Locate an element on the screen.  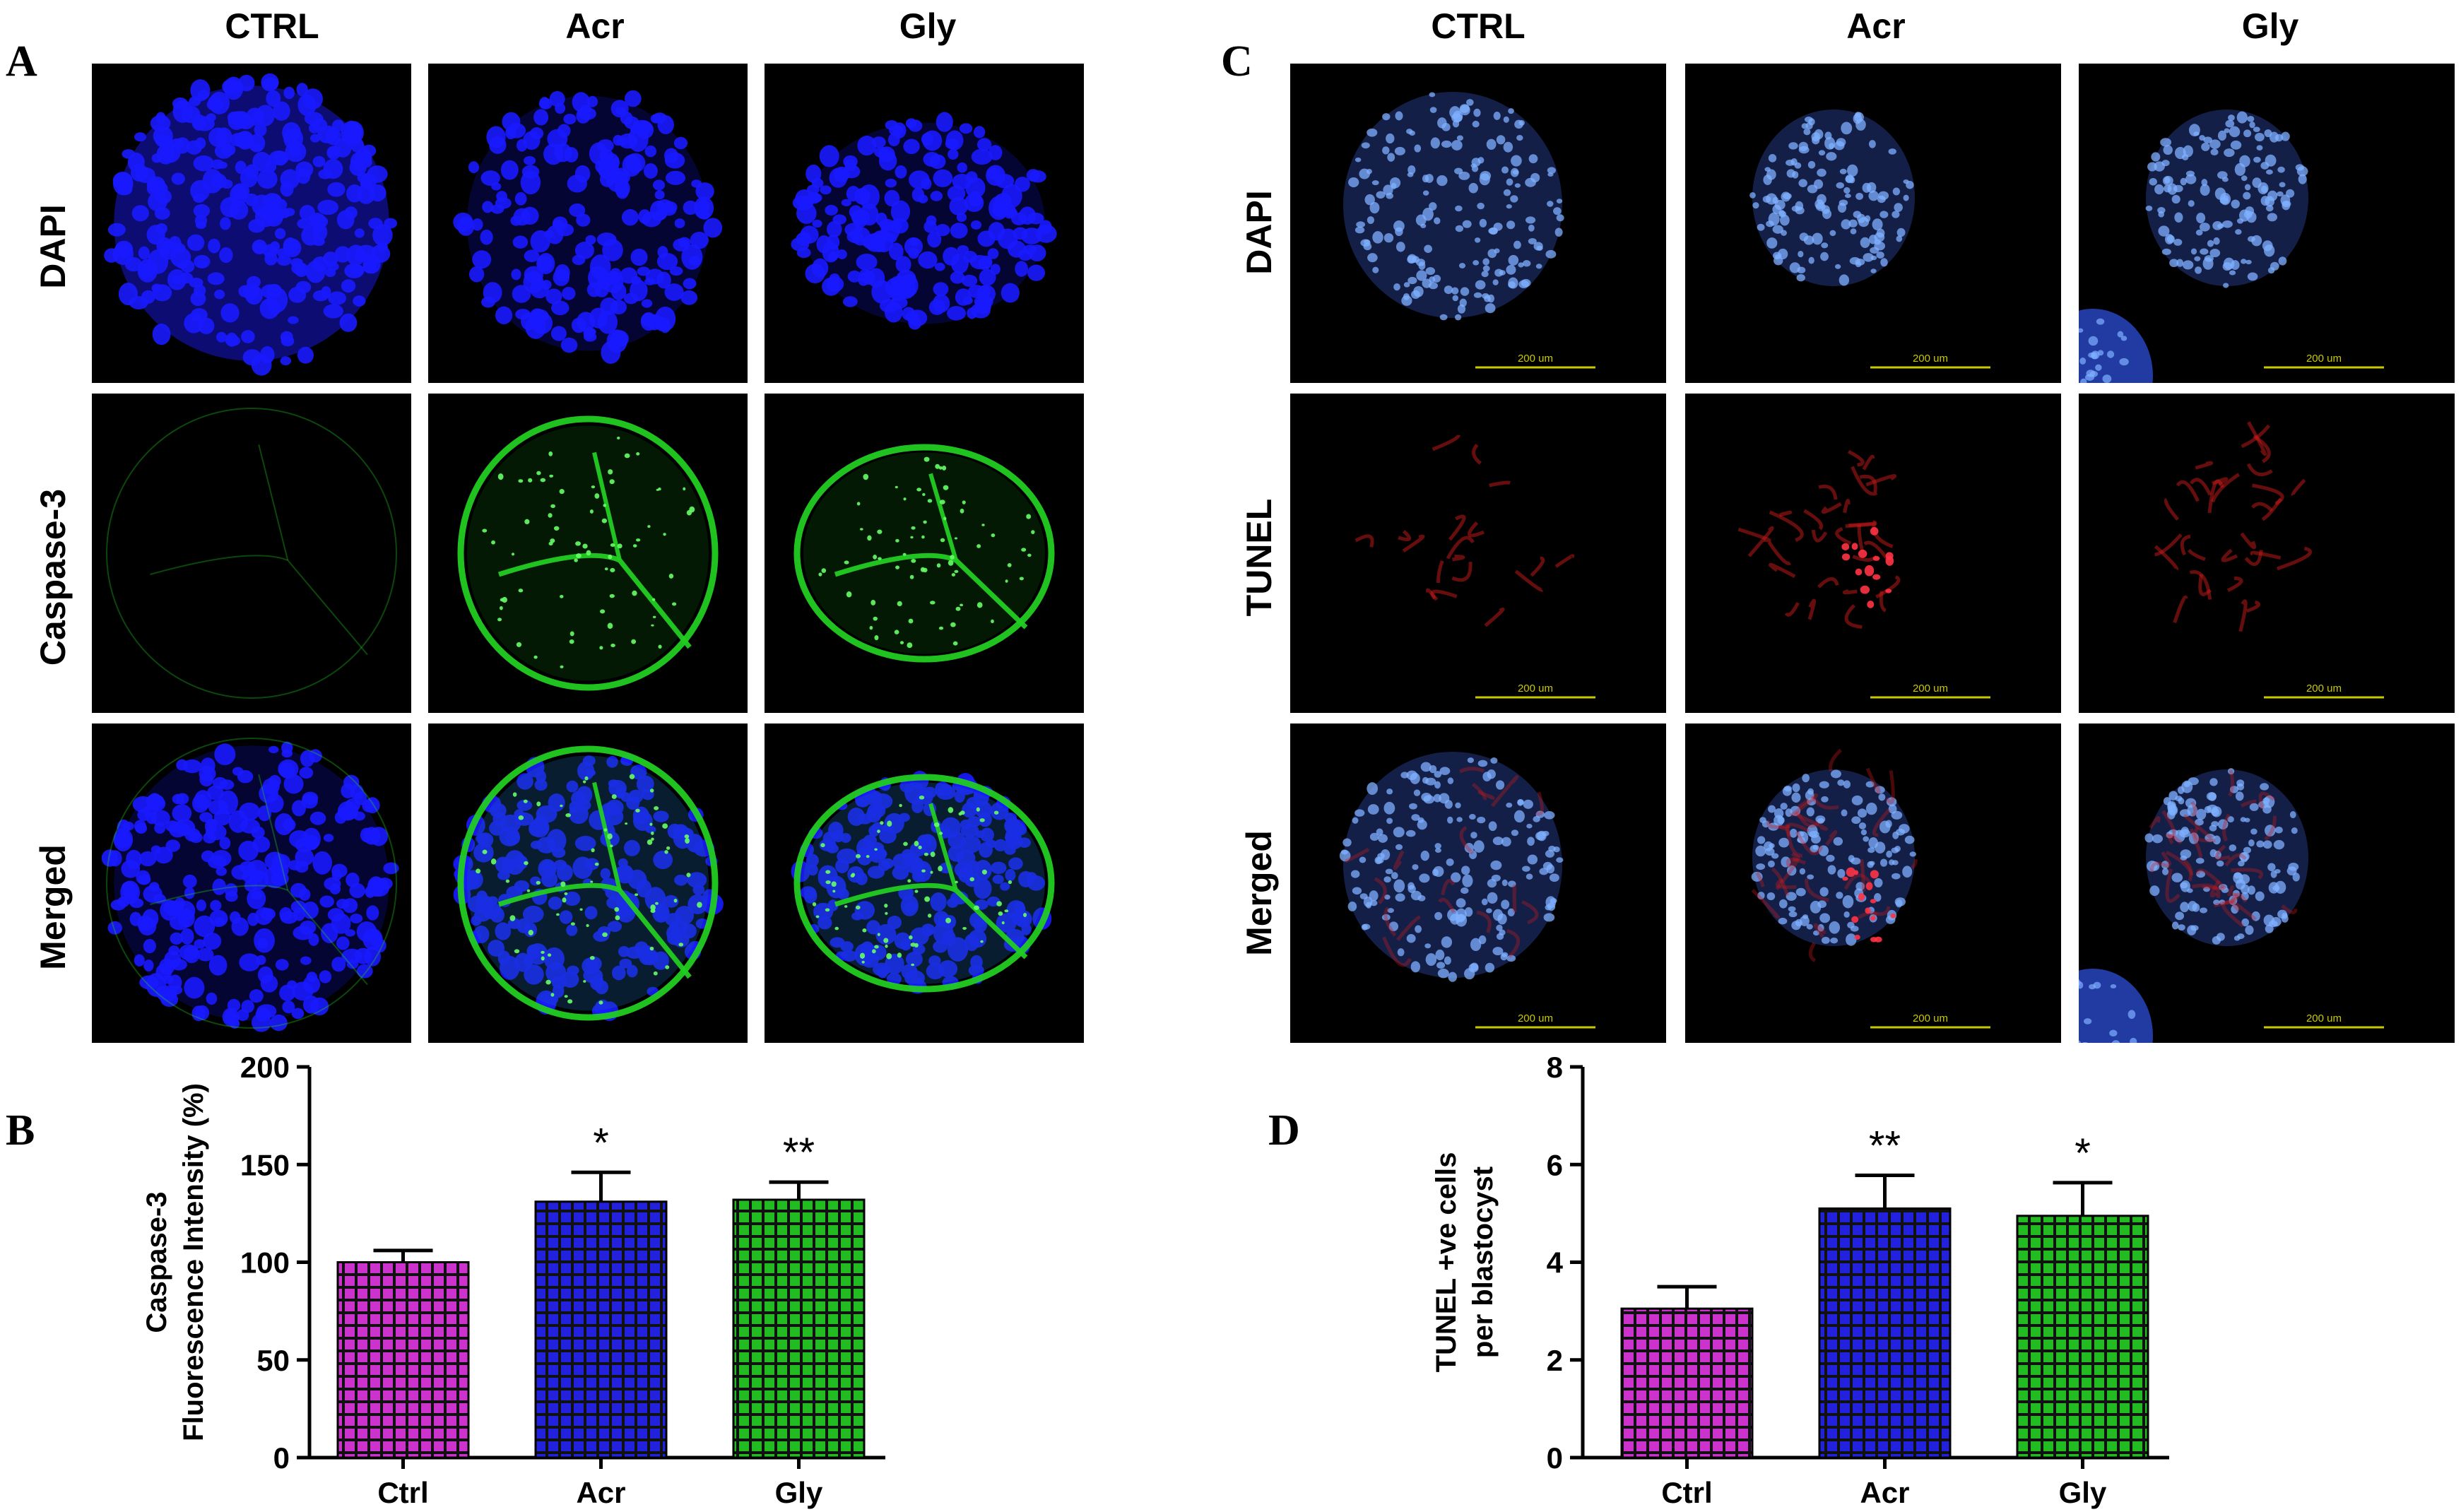
chart-d-x-label-gly: Gly is located at coordinates (2083, 1493).